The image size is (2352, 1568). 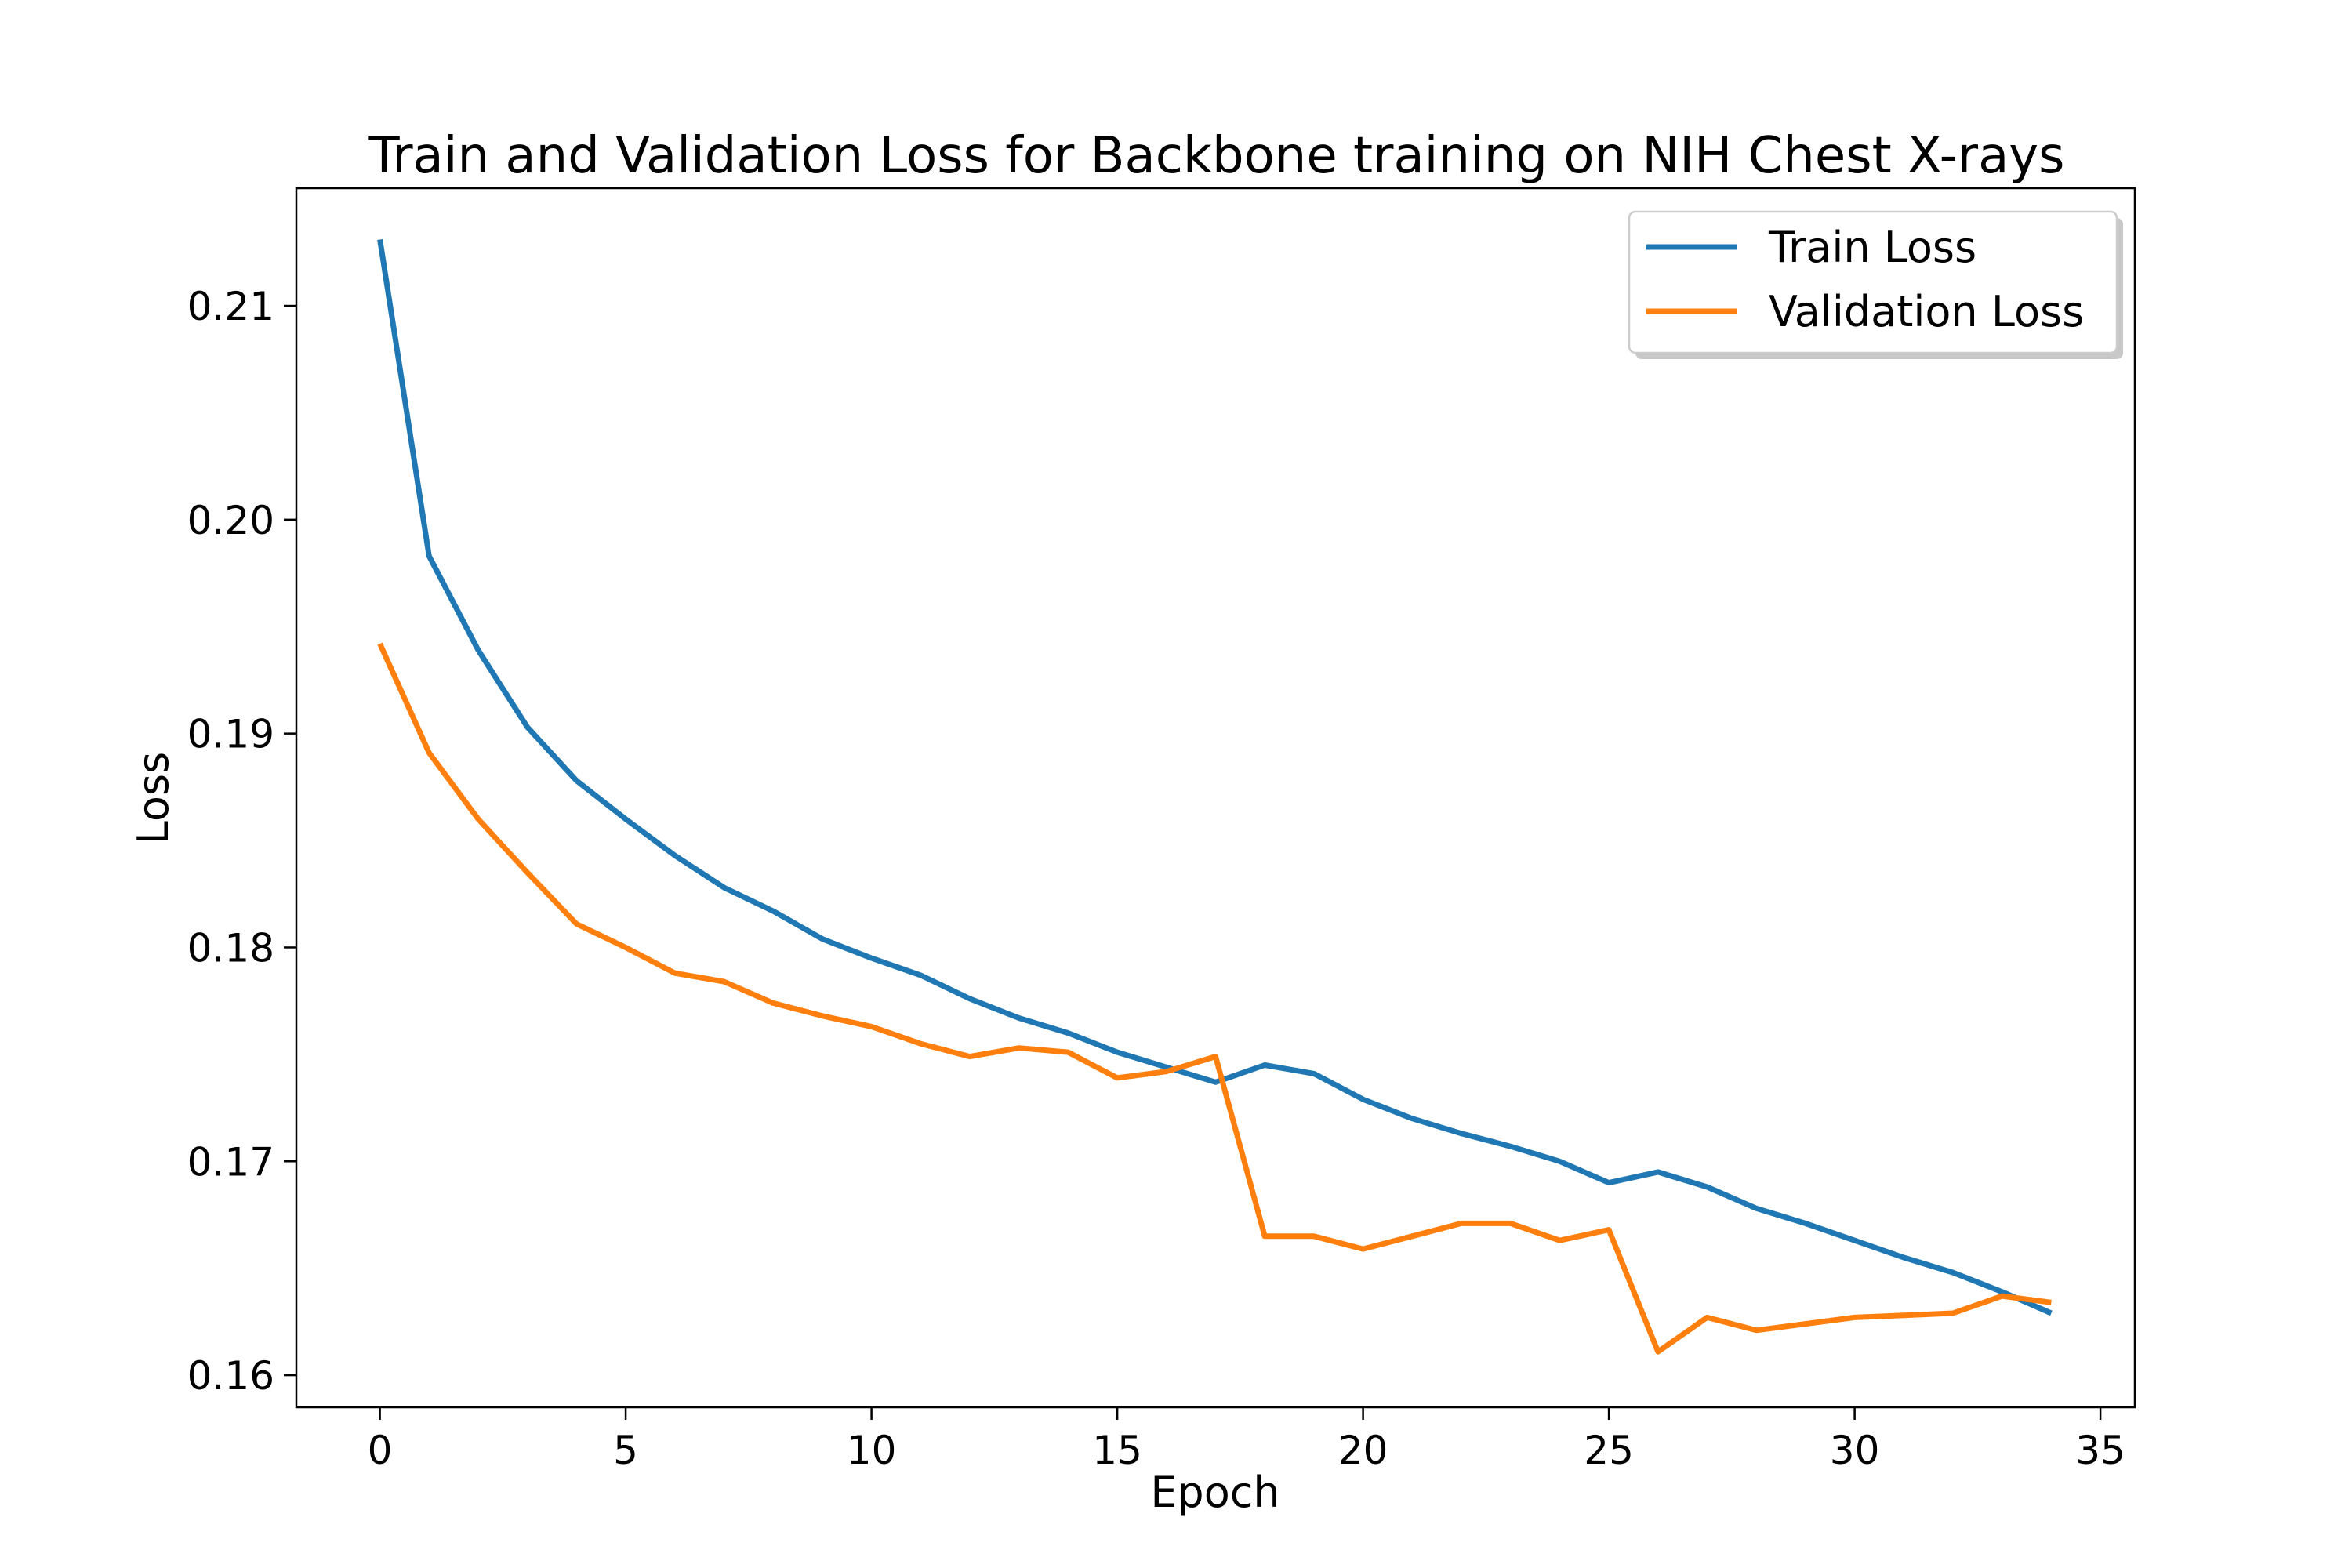 I want to click on y-tick-label: 0.20, so click(x=230, y=520).